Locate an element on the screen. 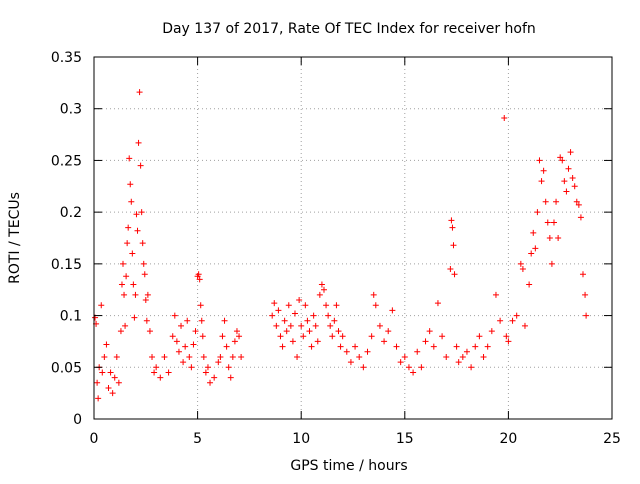 This screenshot has height=484, width=640. y-tick-label: 0.3 is located at coordinates (71, 110).